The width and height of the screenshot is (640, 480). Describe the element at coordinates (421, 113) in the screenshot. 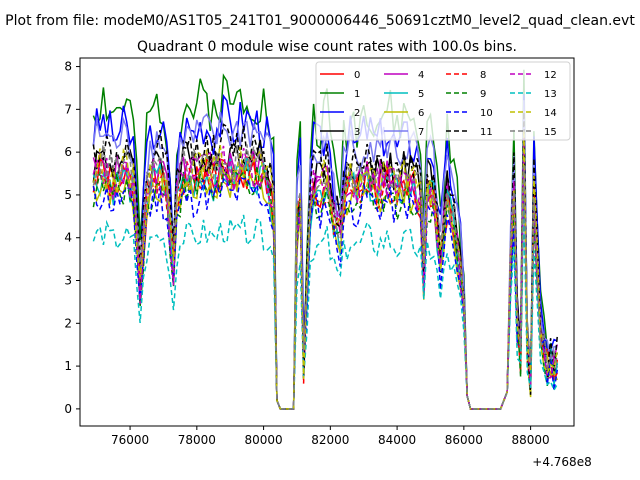

I see `legend-label-6: 6` at that location.